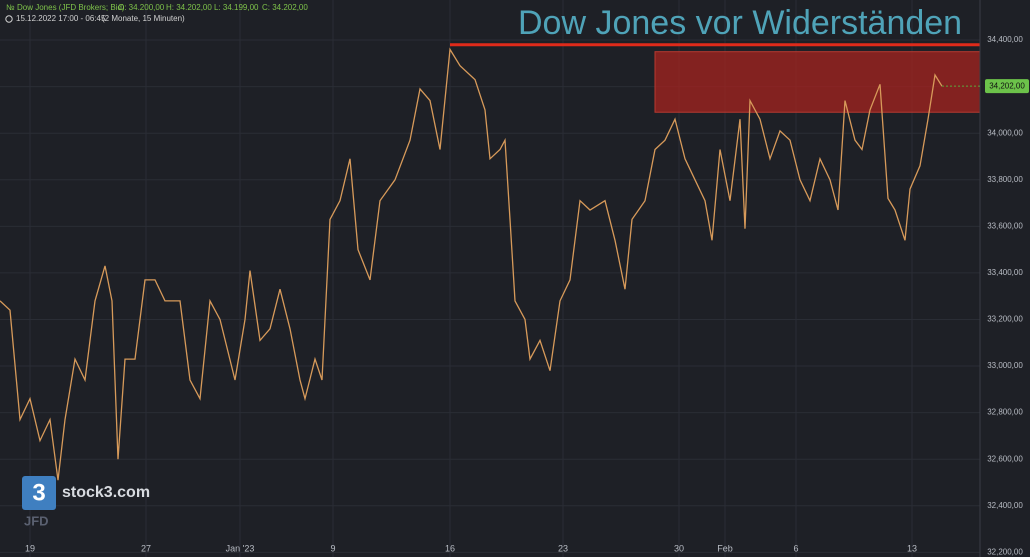 The height and width of the screenshot is (557, 1030). Describe the element at coordinates (1005, 551) in the screenshot. I see `y-tick-label: 32,200,00` at that location.